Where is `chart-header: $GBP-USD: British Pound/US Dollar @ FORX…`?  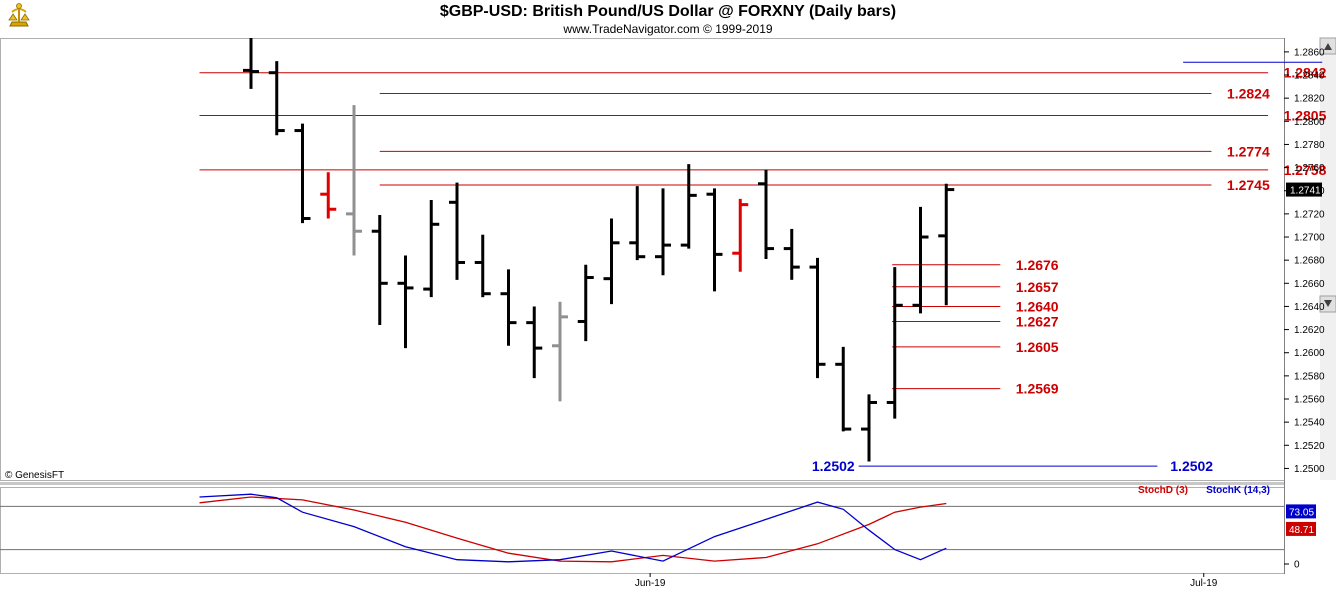
chart-header: $GBP-USD: British Pound/US Dollar @ FORX… is located at coordinates (668, 19).